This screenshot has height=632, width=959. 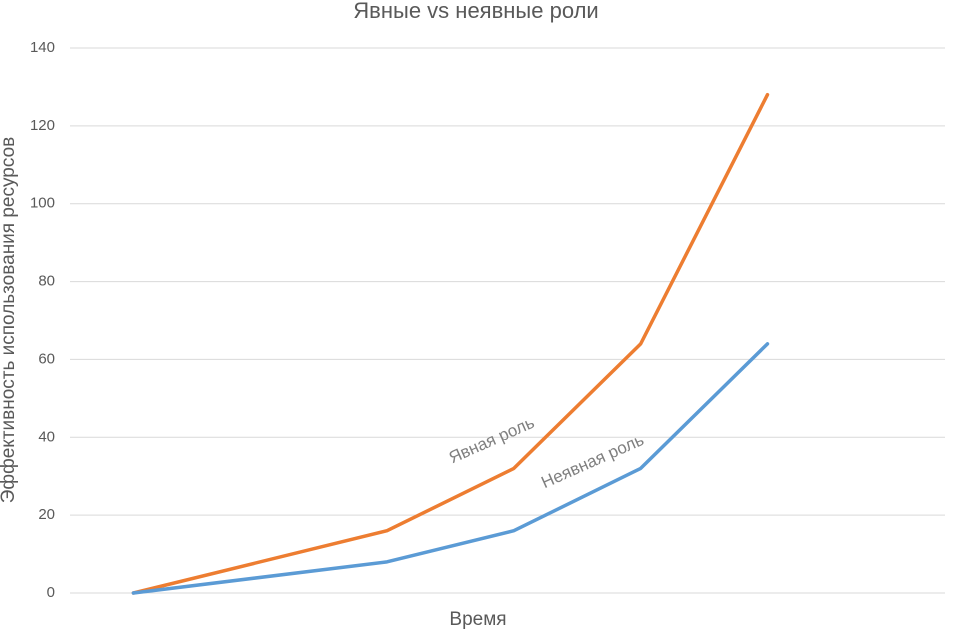 I want to click on y-tick-label: 80, so click(x=46, y=281).